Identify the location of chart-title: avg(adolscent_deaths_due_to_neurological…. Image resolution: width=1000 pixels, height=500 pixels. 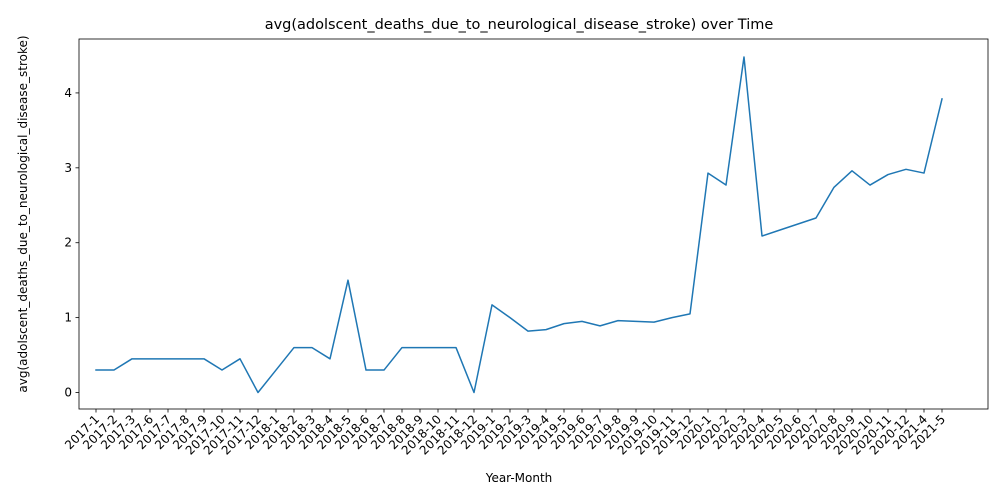
(519, 25).